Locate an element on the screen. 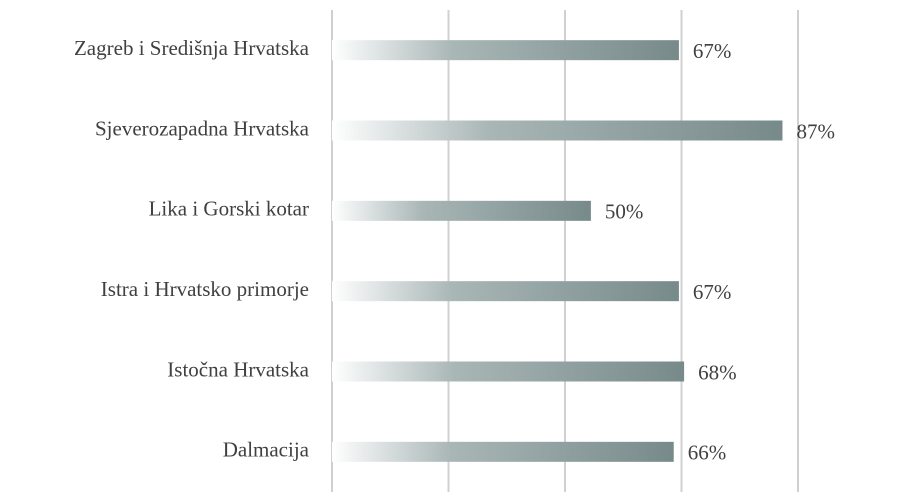  y-tick-label: Istočna Hrvatska is located at coordinates (238, 369).